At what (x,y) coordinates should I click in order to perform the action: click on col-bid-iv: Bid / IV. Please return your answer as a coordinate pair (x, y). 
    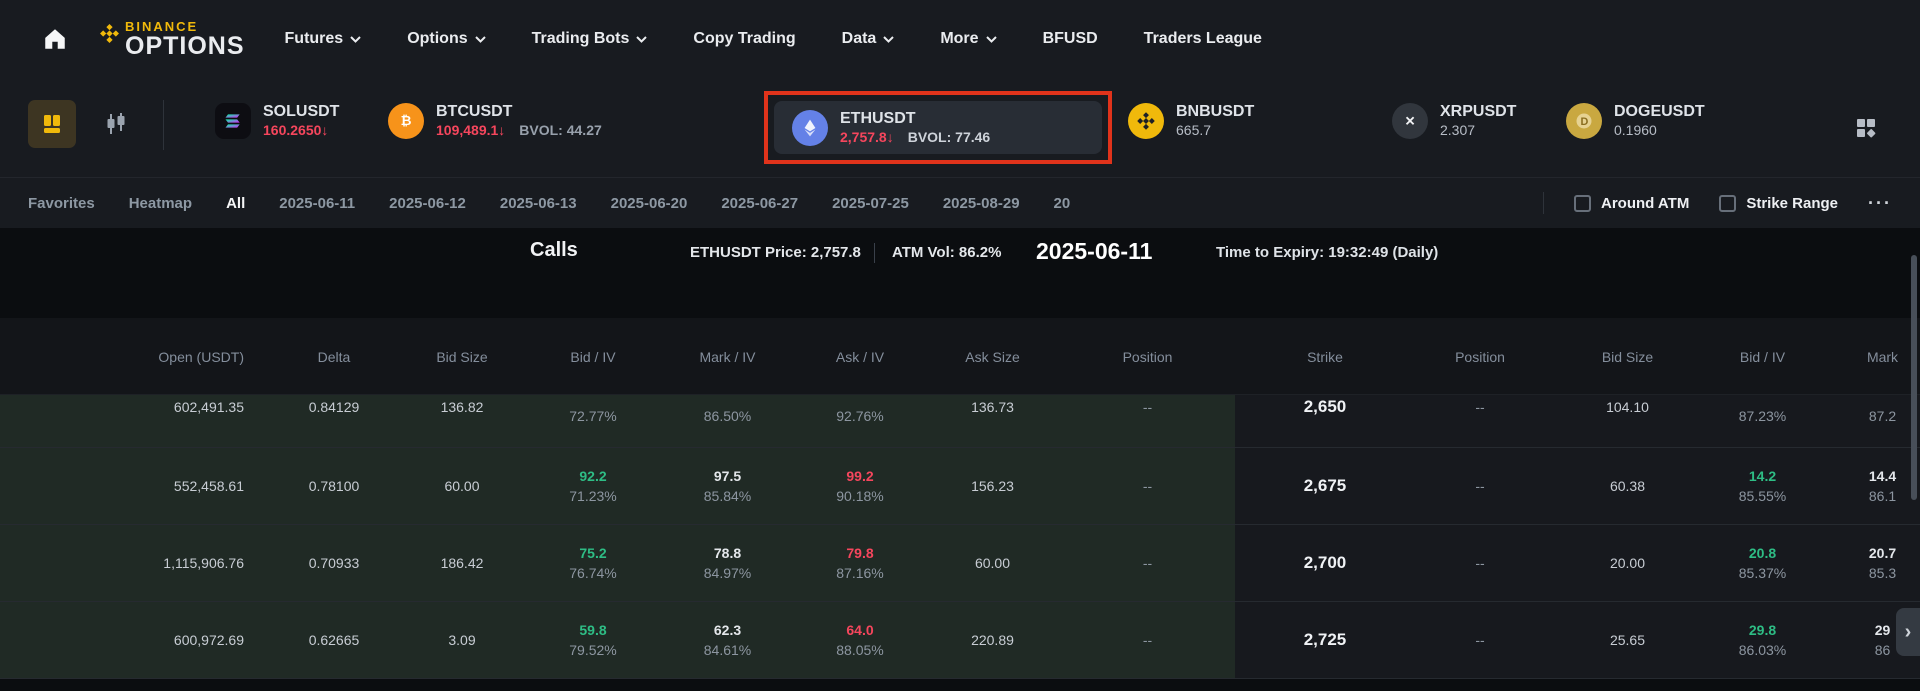
    Looking at the image, I should click on (593, 356).